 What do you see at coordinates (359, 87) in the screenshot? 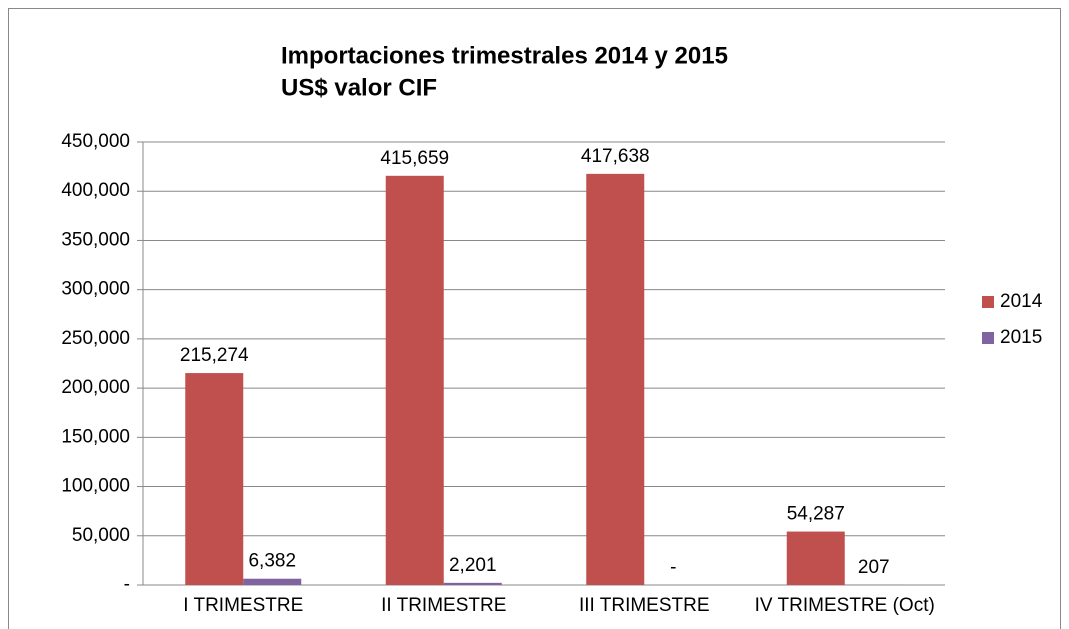
I see `chart-subtitle: US$ valor CIF` at bounding box center [359, 87].